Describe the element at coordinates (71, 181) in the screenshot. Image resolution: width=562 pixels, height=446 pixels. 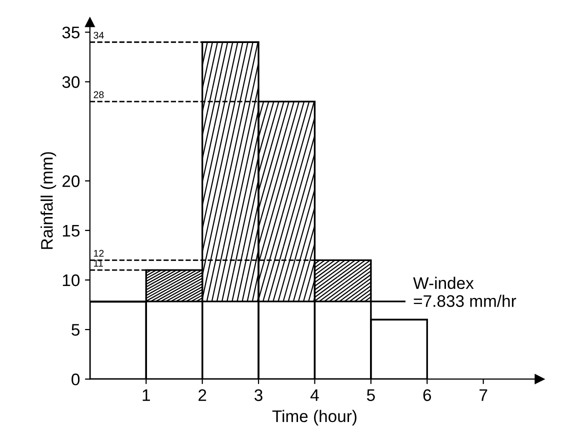
I see `y-tick-label: 20` at that location.